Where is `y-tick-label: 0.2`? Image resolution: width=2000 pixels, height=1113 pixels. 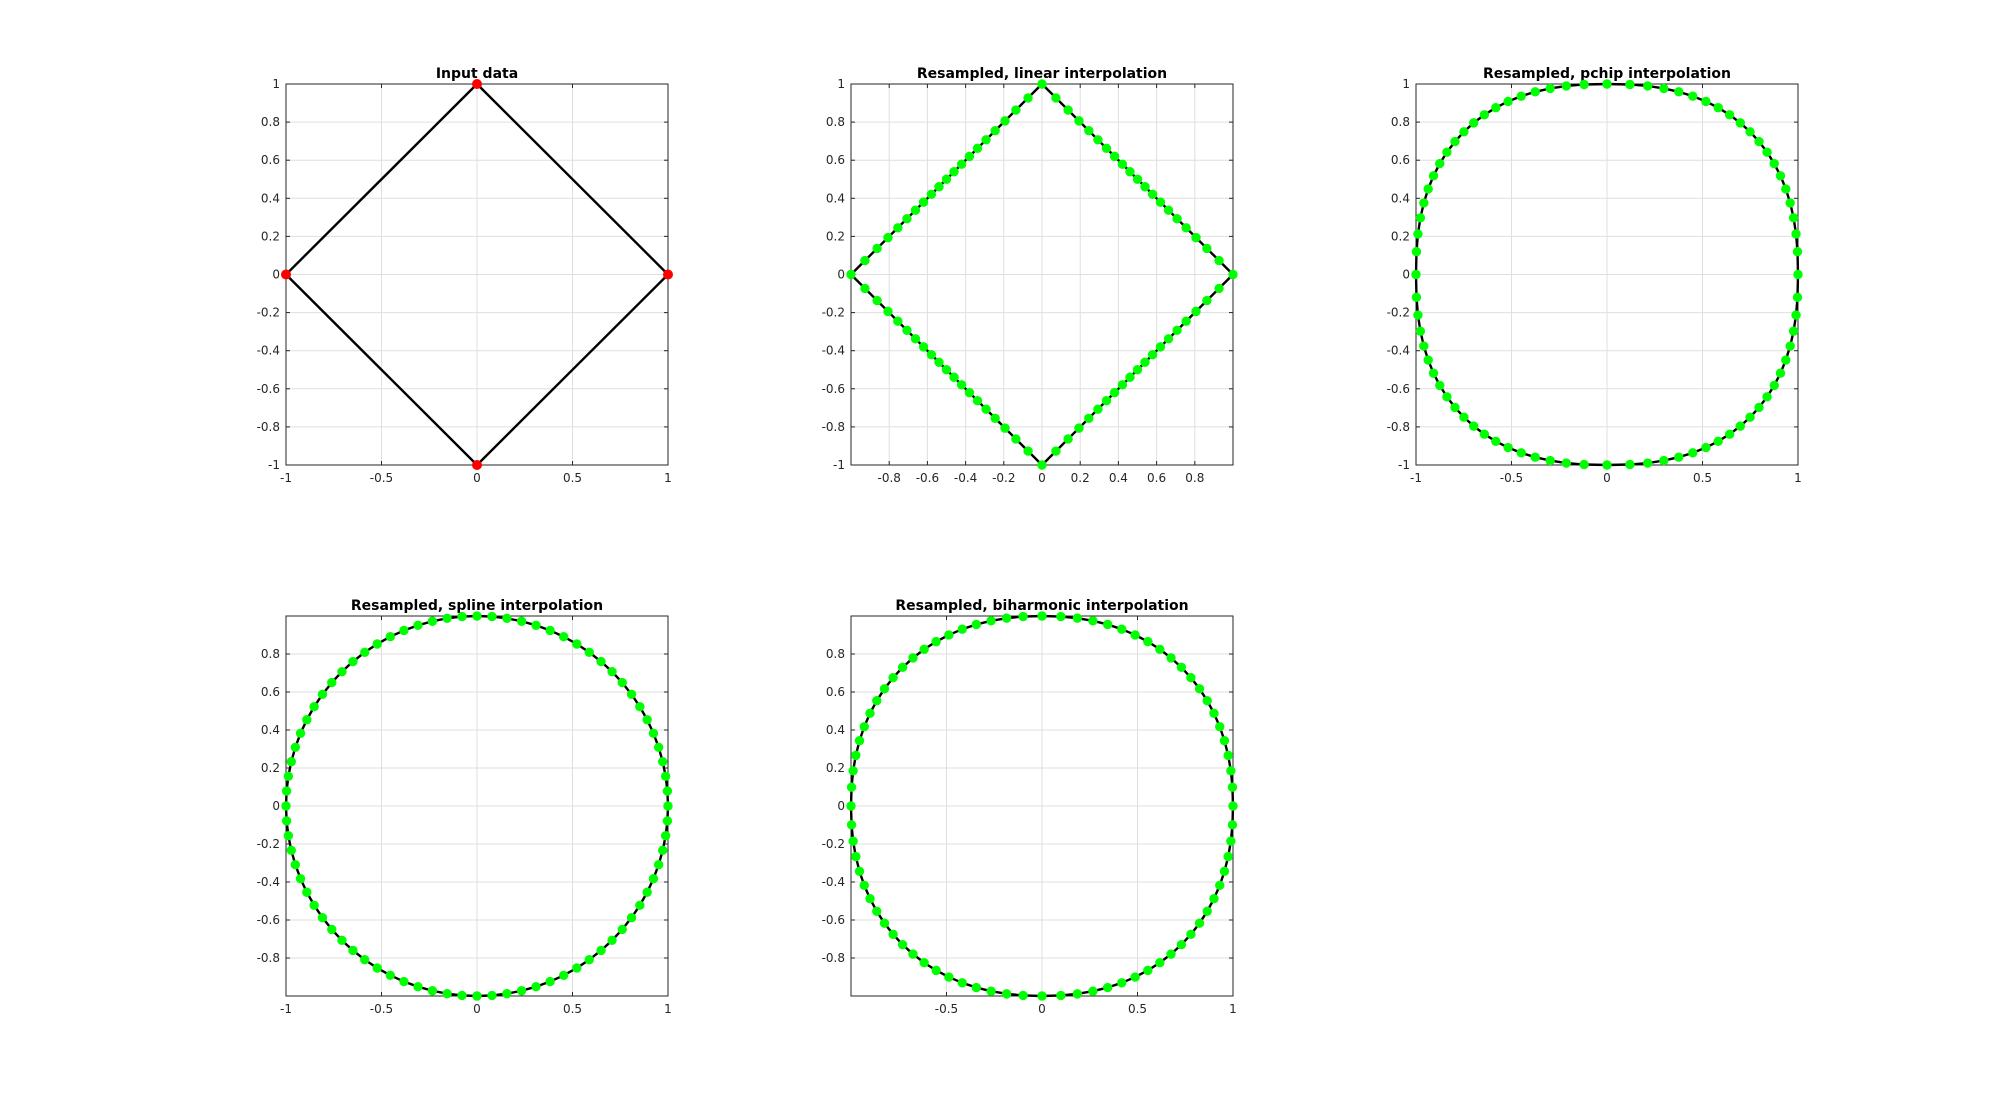 y-tick-label: 0.2 is located at coordinates (1400, 236).